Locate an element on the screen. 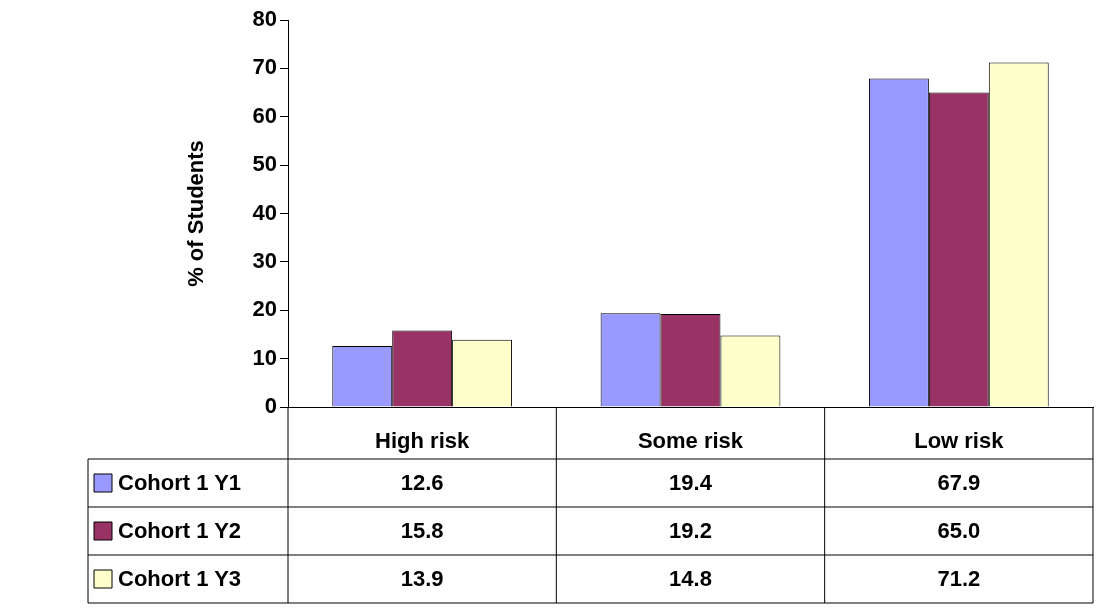  data-label: 19.2 is located at coordinates (690, 531).